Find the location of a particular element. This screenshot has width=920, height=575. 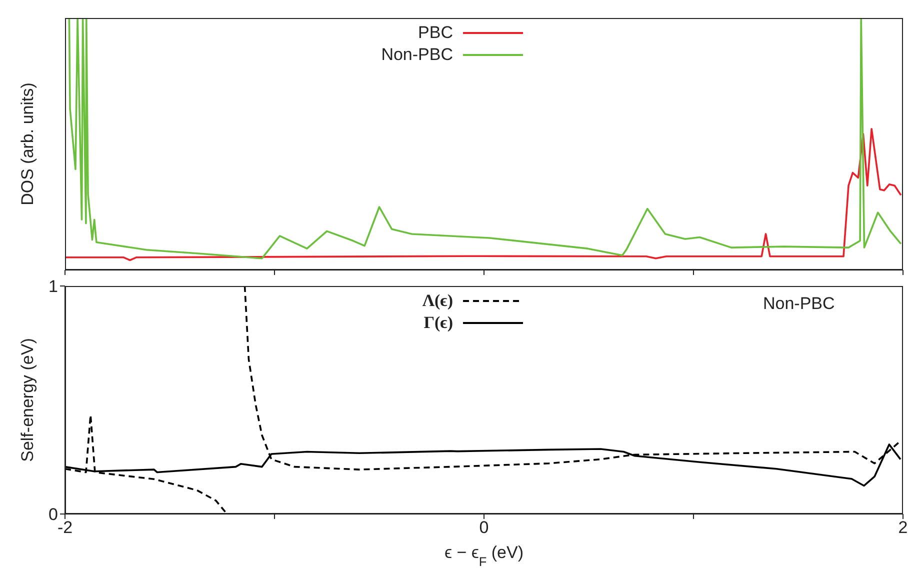

legend-label: Non-PBC is located at coordinates (417, 54).